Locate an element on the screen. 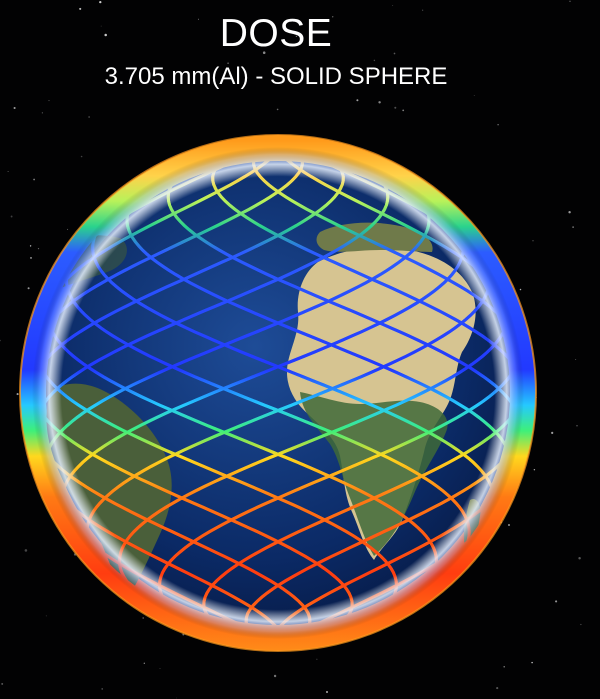 Image resolution: width=600 pixels, height=699 pixels. page-title: DOSE is located at coordinates (276, 33).